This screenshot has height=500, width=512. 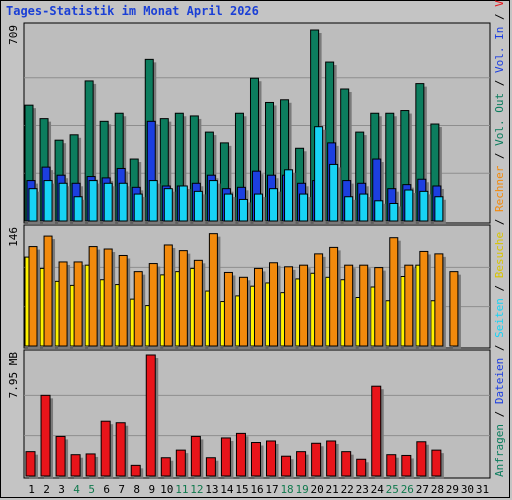 I want to click on legend-entry: Vol. Out, so click(x=499, y=119).